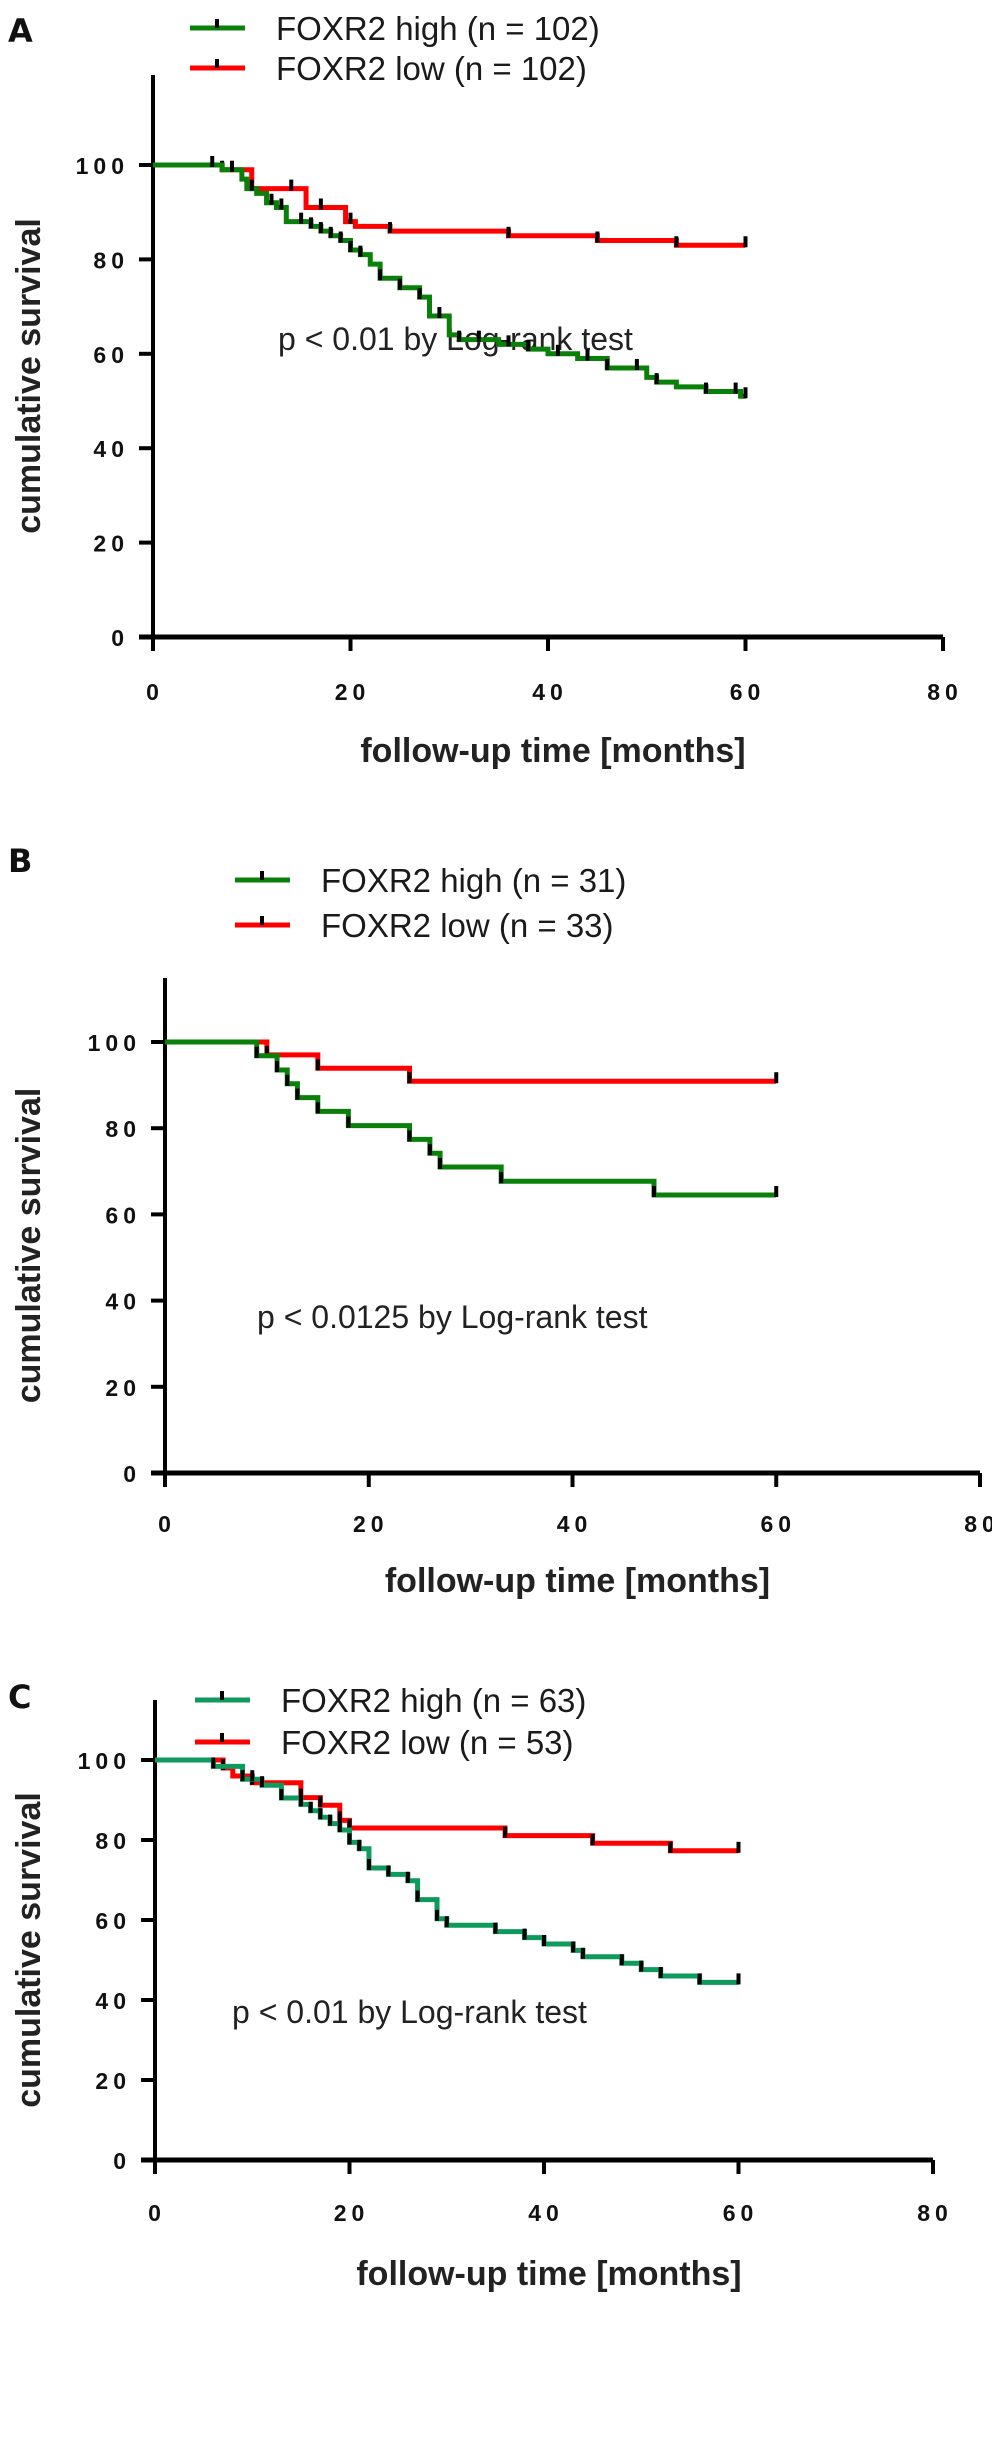  I want to click on legend-item: FOXR2 high (n = 31), so click(430, 880).